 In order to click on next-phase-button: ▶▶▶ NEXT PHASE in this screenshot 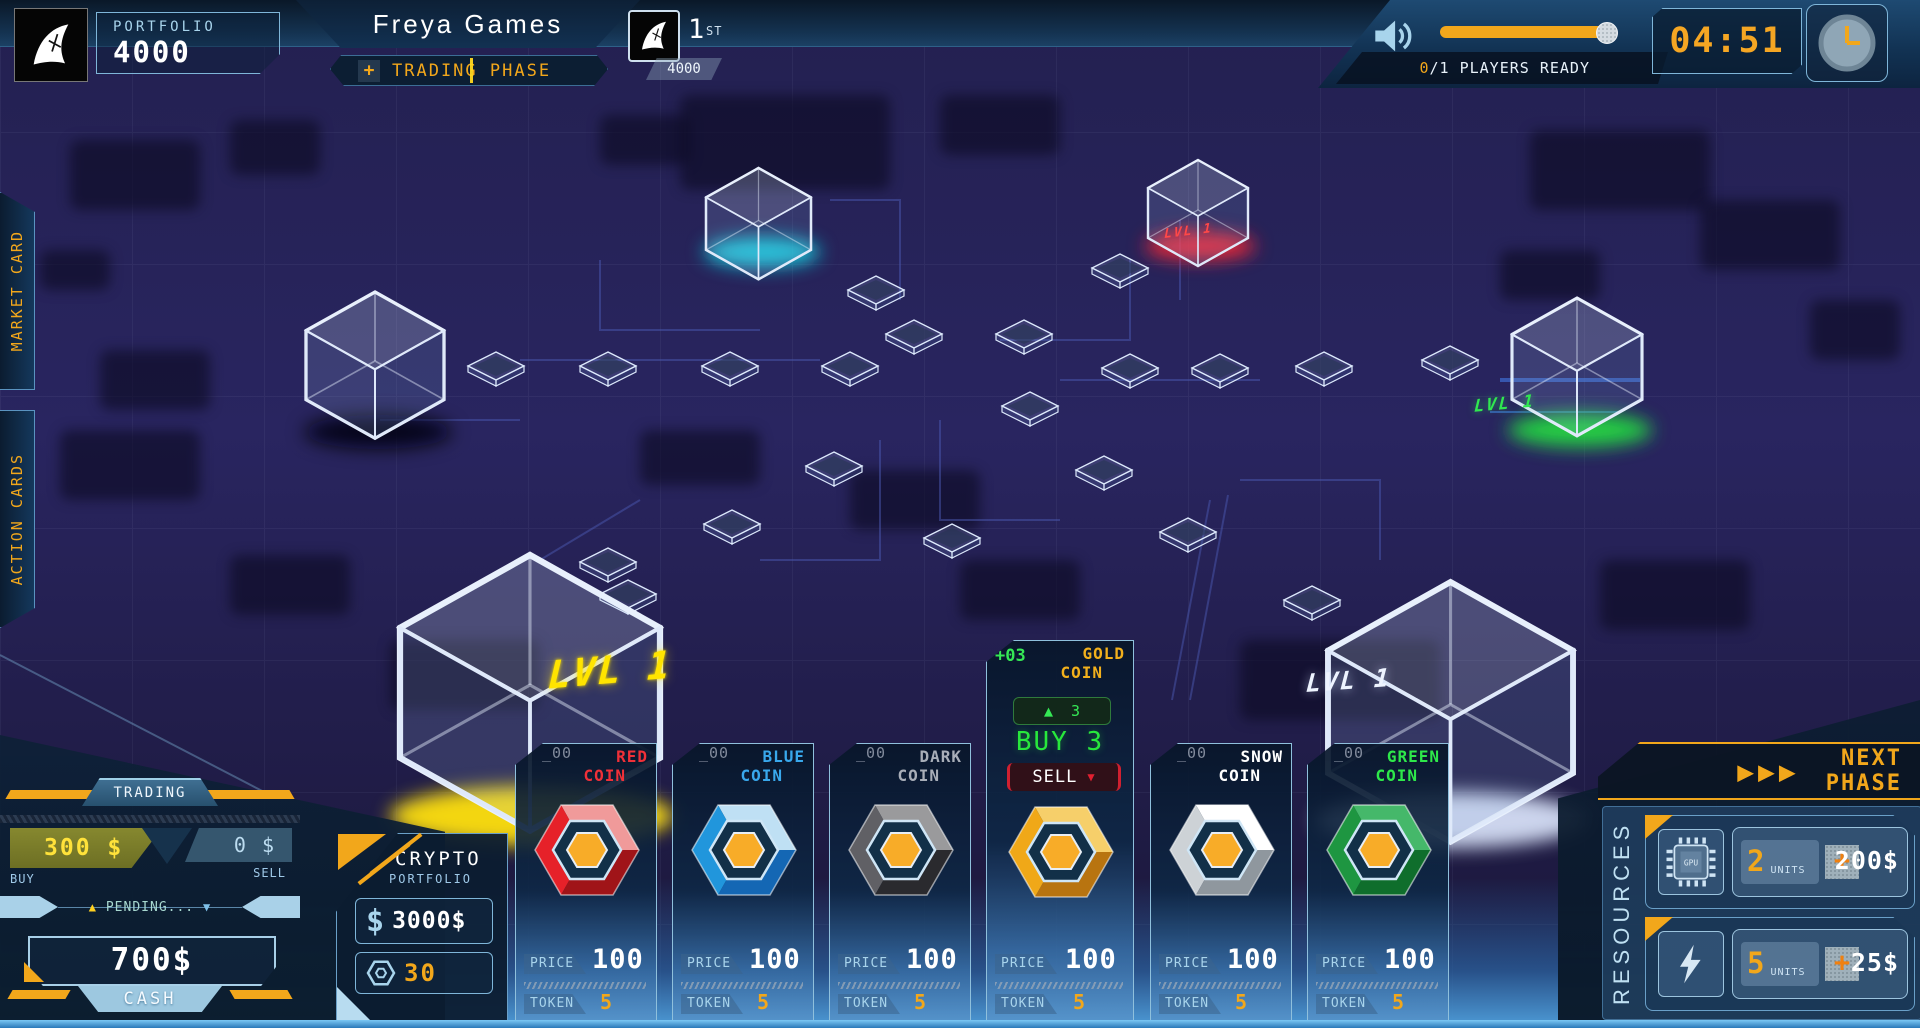, I will do `click(1759, 771)`.